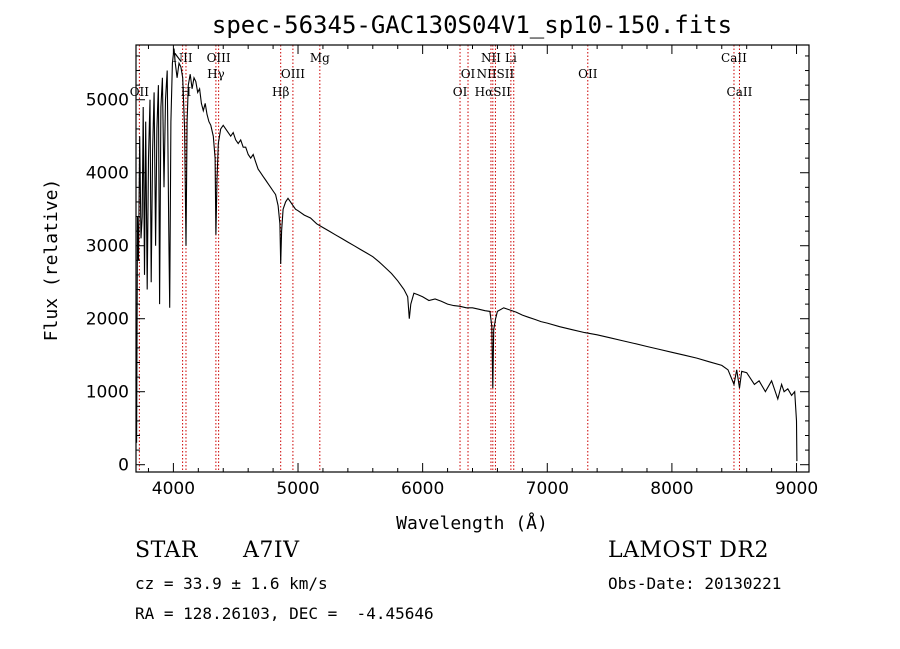 This screenshot has width=900, height=649. What do you see at coordinates (472, 523) in the screenshot?
I see `x-axis-label: Wavelength (Å)` at bounding box center [472, 523].